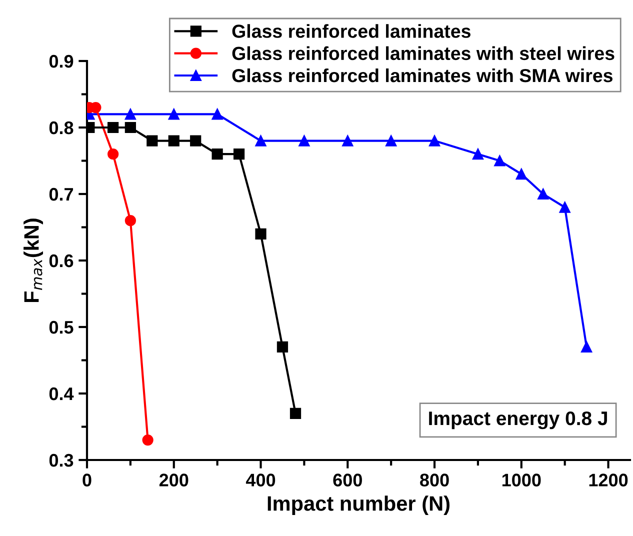 This screenshot has width=633, height=536. What do you see at coordinates (347, 480) in the screenshot?
I see `x-tick-label: 600` at bounding box center [347, 480].